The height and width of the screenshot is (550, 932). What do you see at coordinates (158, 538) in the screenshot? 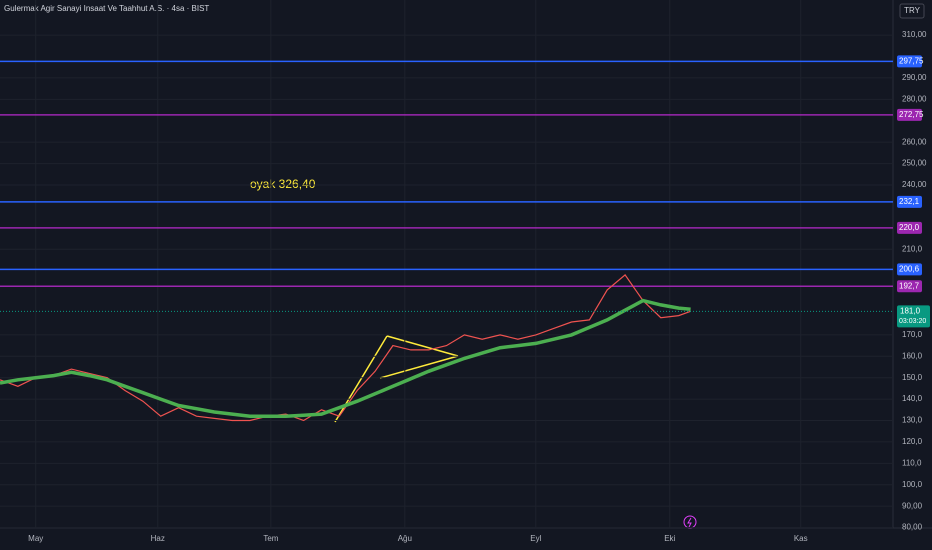
I see `x-tick-label: Haz` at bounding box center [158, 538].